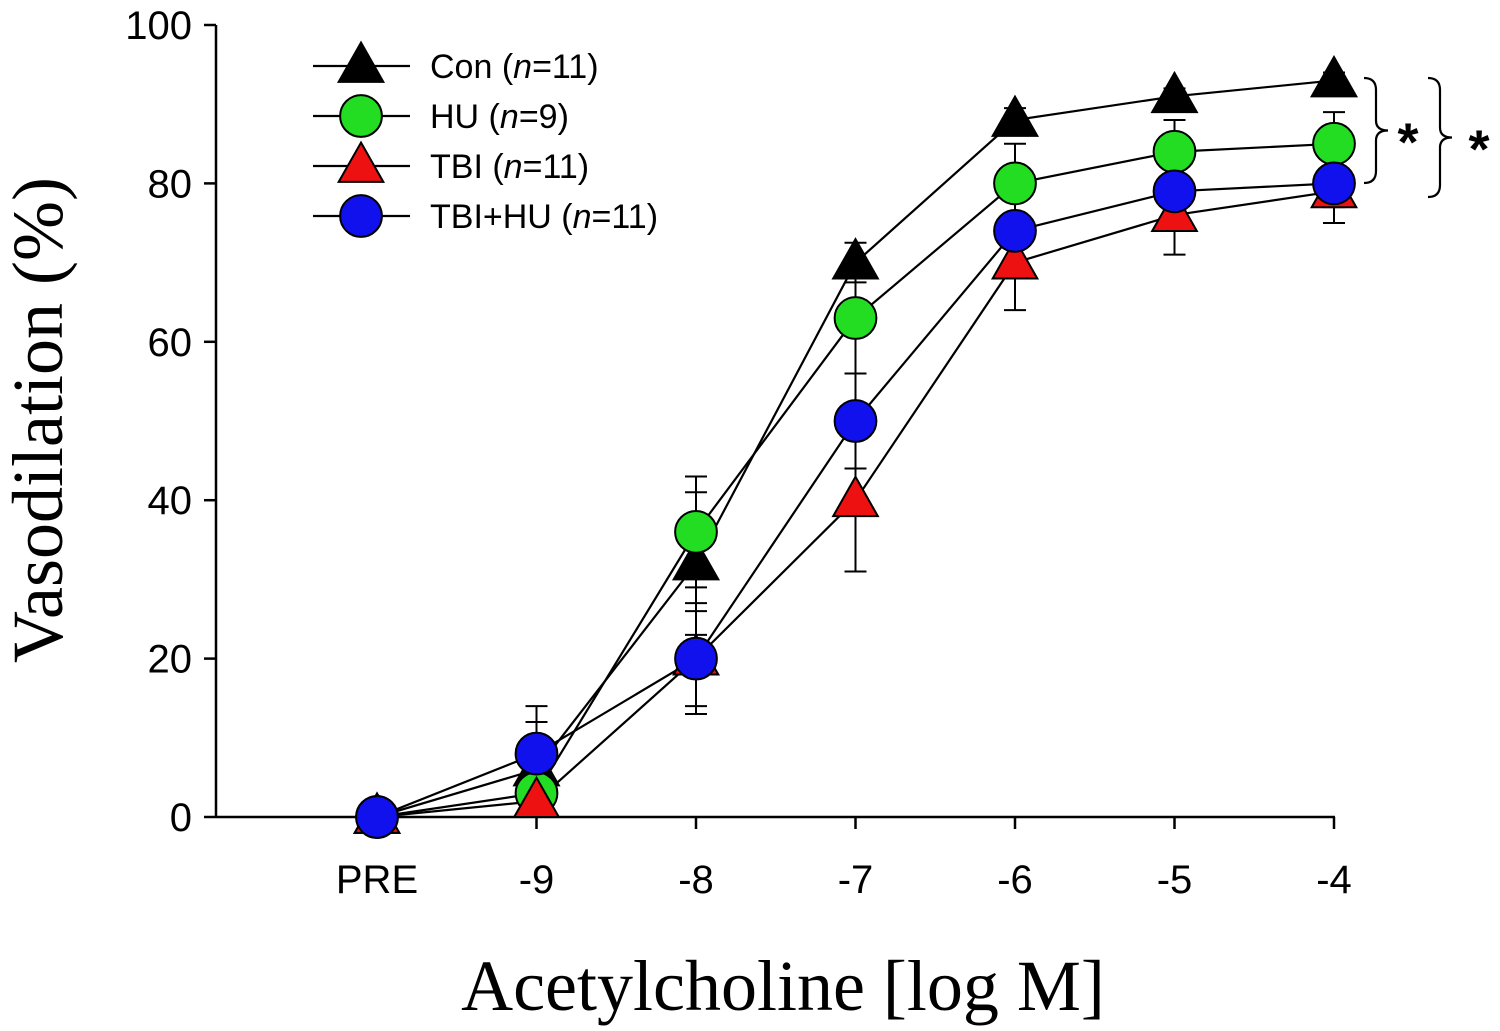 Image resolution: width=1500 pixels, height=1031 pixels. What do you see at coordinates (1376, 130) in the screenshot?
I see `brace-con-vs-hu` at bounding box center [1376, 130].